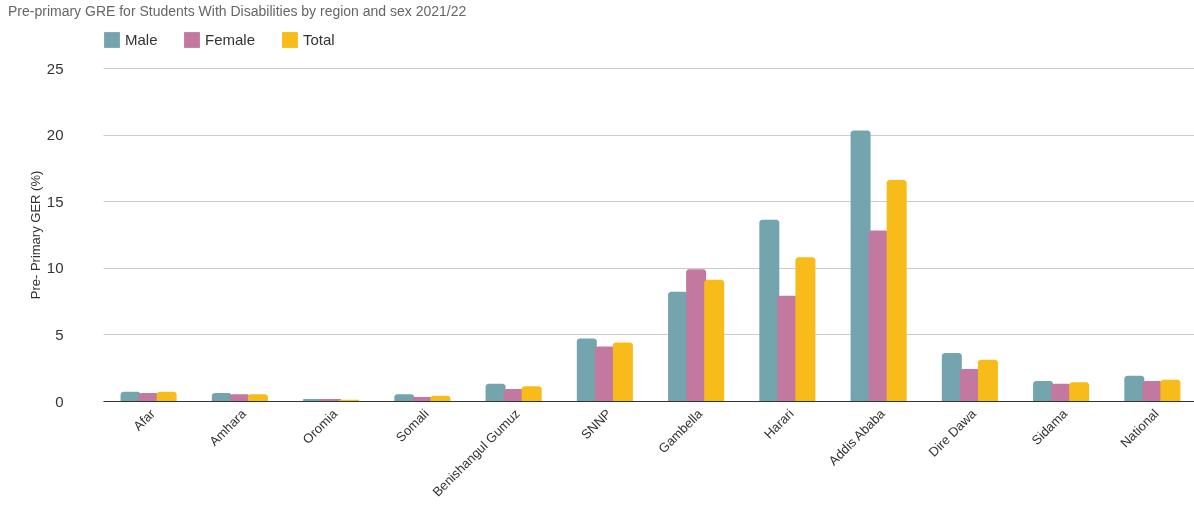 This screenshot has width=1194, height=521. What do you see at coordinates (230, 39) in the screenshot?
I see `legend-label: Female` at bounding box center [230, 39].